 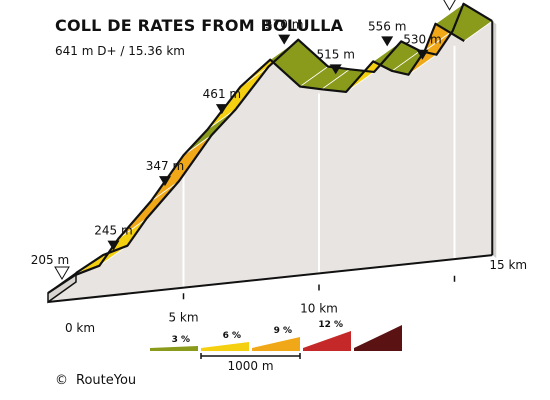 What do you see at coordinates (106, 380) in the screenshot?
I see `brand-name: RouteYou` at bounding box center [106, 380].